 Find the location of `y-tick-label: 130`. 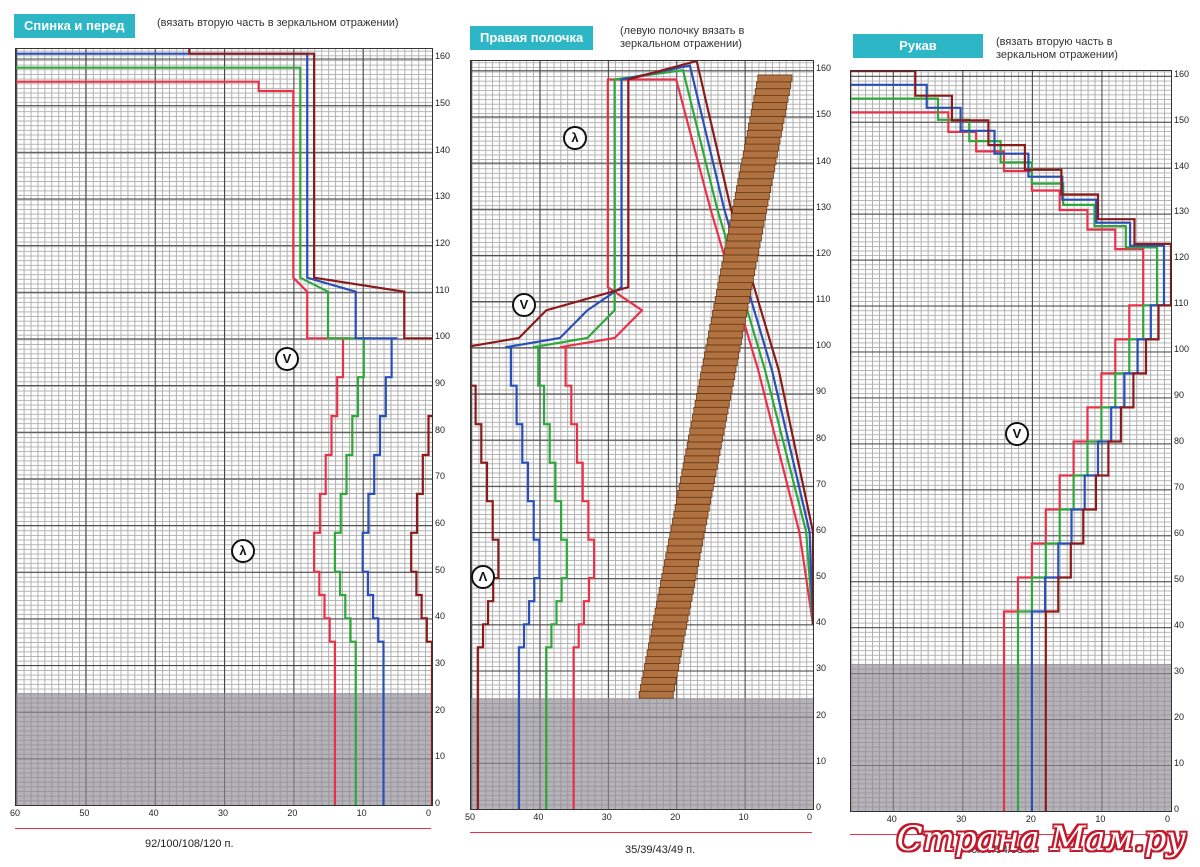

y-tick-label: 130 is located at coordinates (1182, 211).